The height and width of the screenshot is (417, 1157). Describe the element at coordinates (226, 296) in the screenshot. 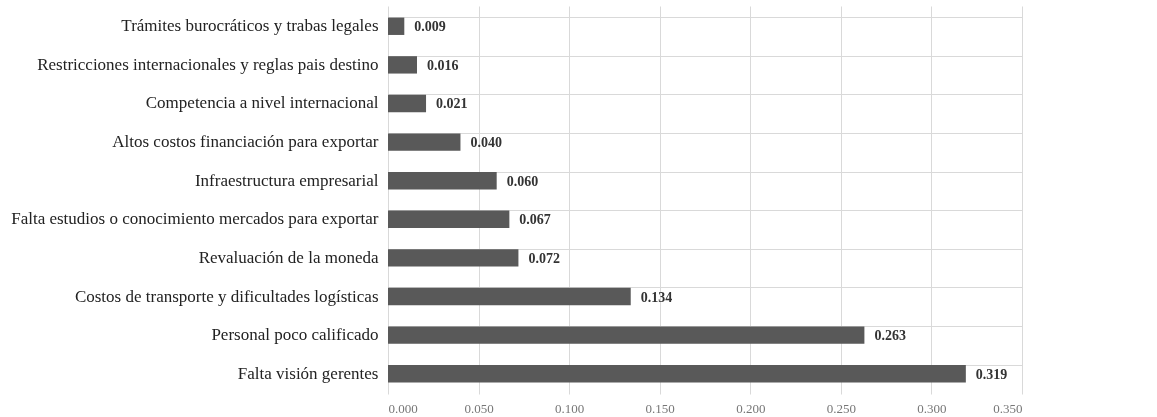

I see `y-tick-label: Costos de transporte y dificultades logísticas` at that location.